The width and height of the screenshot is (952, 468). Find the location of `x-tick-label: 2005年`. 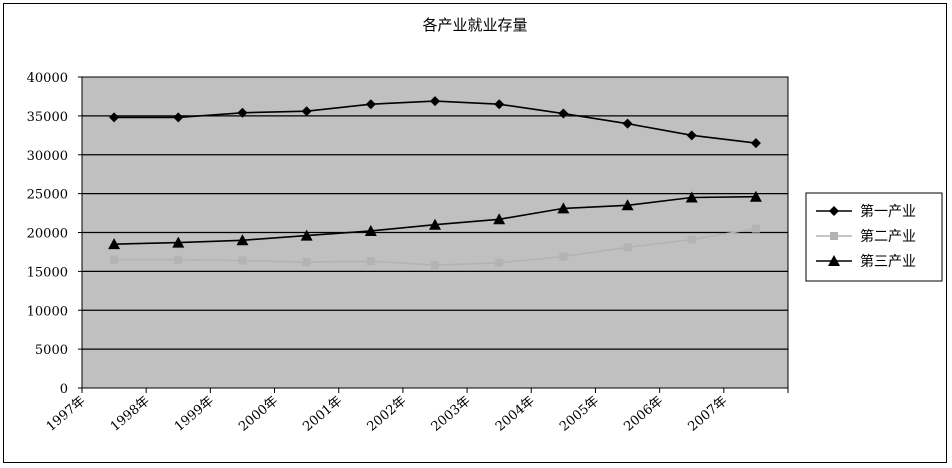

x-tick-label: 2005年 is located at coordinates (579, 414).